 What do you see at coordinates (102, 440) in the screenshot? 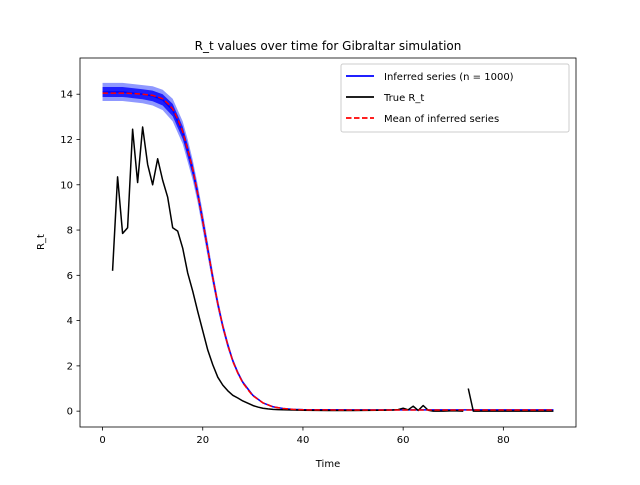
I see `x-tick-label: 0` at bounding box center [102, 440].